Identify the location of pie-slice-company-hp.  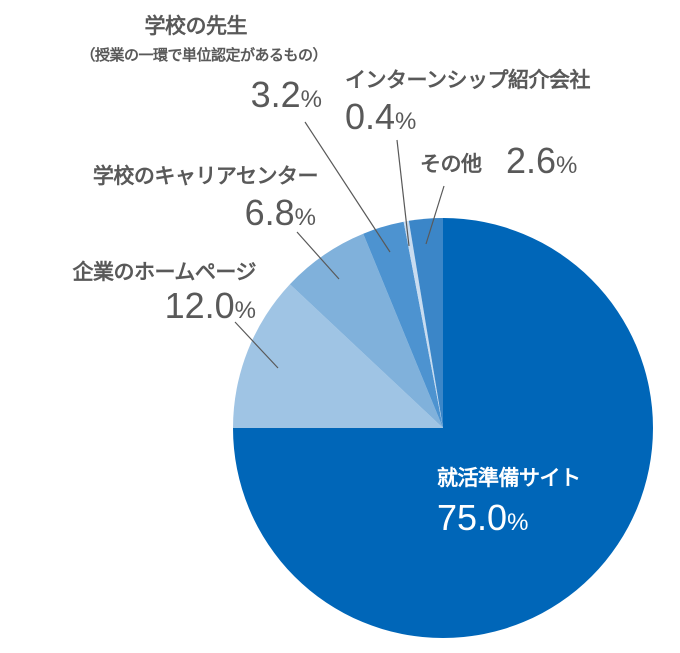
(338, 356).